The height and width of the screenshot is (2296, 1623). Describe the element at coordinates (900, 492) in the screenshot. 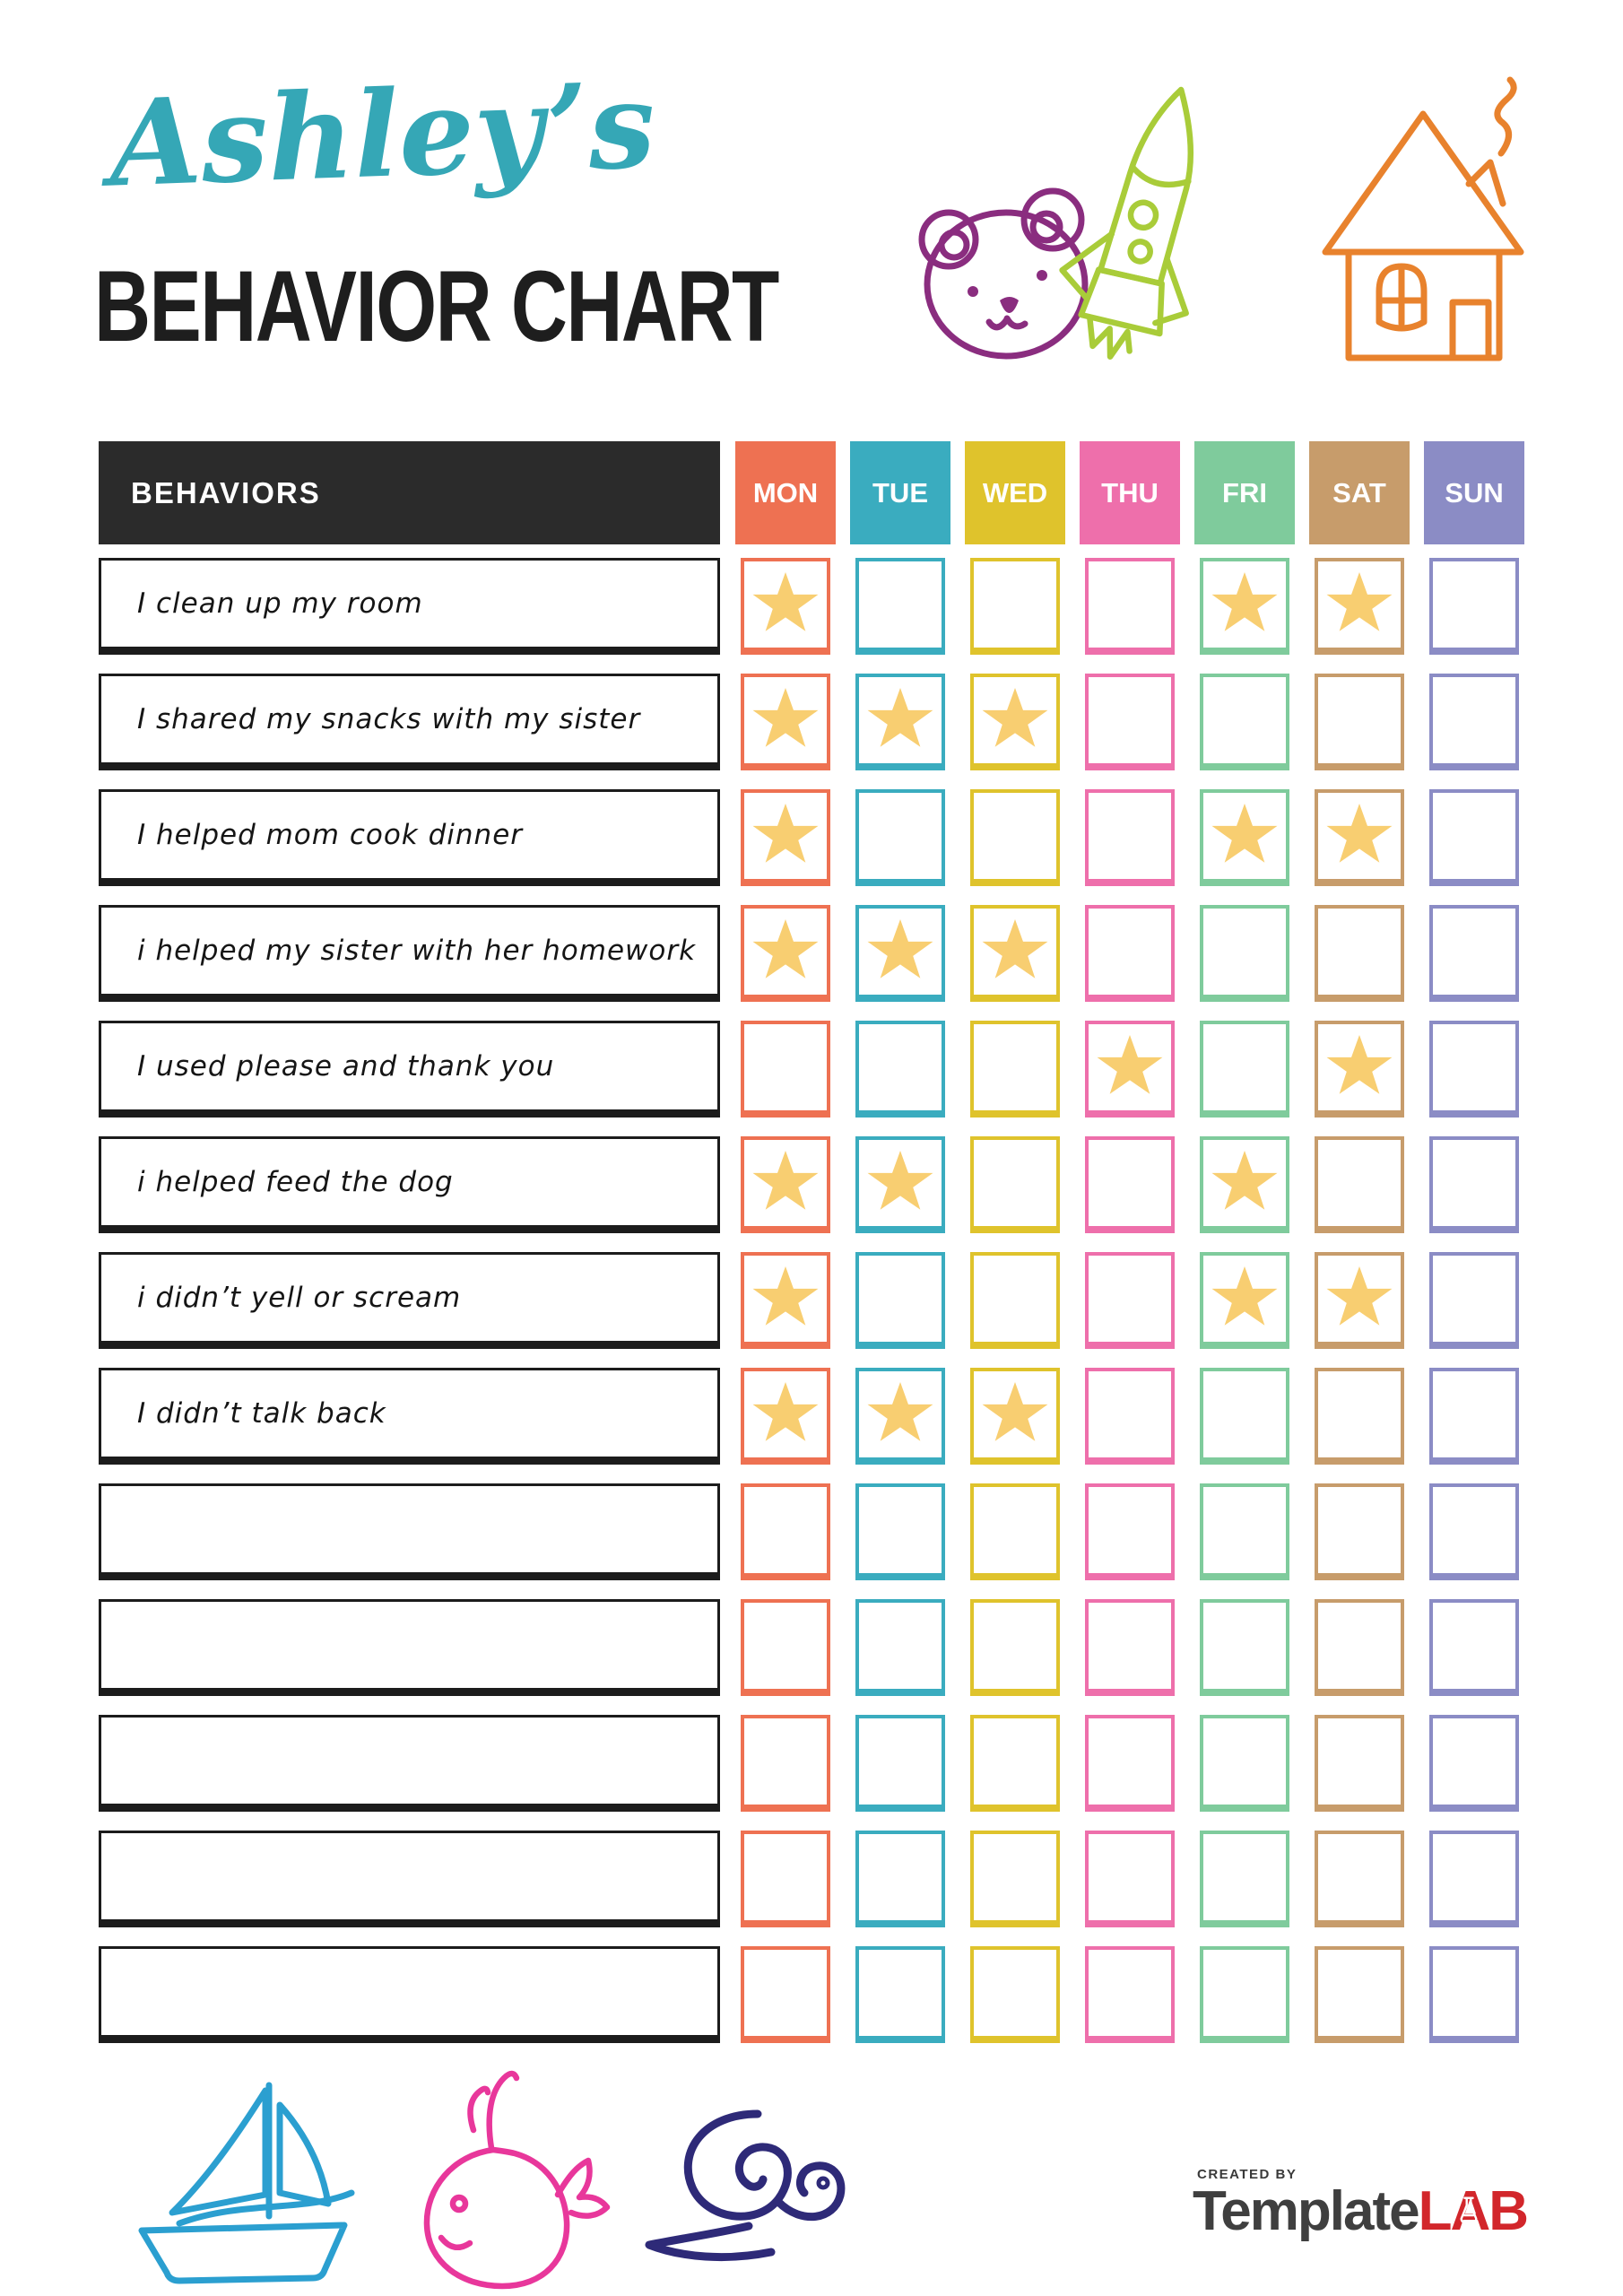

I see `day-header-tue: TUE` at that location.